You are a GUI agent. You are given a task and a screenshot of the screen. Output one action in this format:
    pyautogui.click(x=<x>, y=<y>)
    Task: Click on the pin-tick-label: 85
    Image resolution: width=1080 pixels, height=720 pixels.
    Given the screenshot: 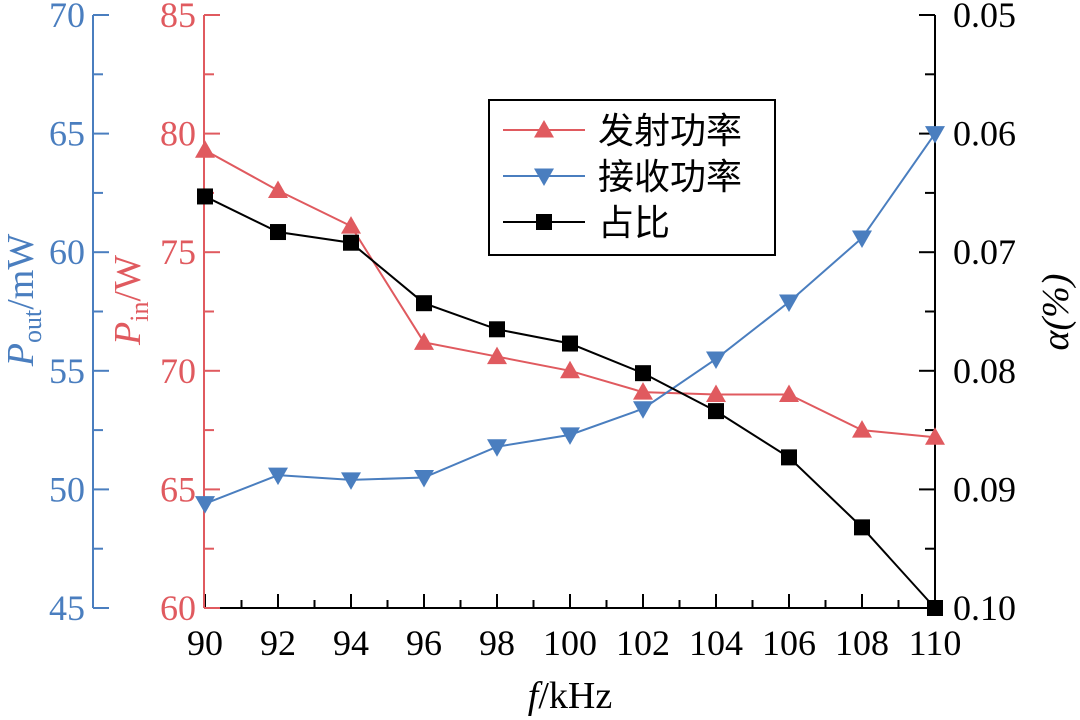 What is the action you would take?
    pyautogui.click(x=178, y=17)
    